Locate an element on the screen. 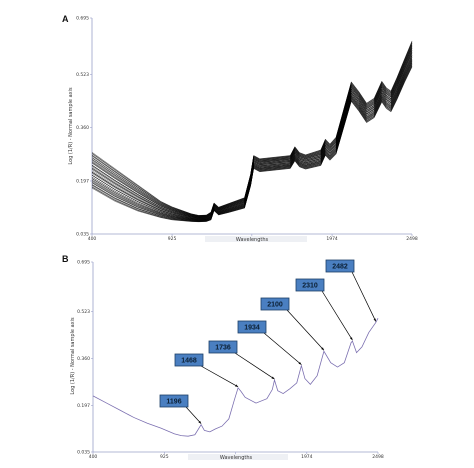 The height and width of the screenshot is (468, 474). callout-label: 1736 is located at coordinates (223, 348).